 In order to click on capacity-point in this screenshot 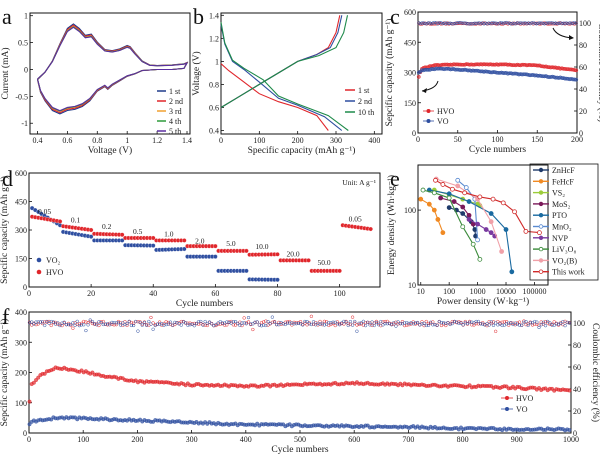, I will do `click(29, 424)`.